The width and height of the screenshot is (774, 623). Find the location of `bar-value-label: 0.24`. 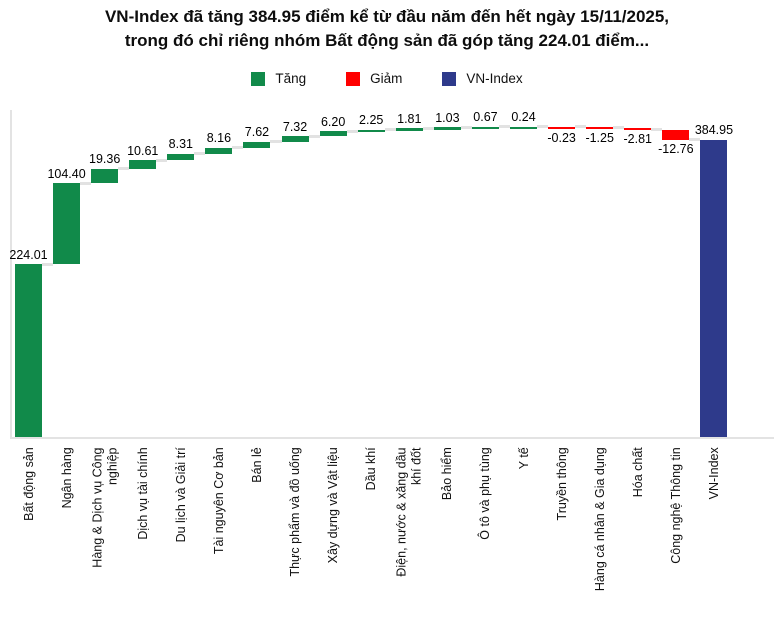

bar-value-label: 0.24 is located at coordinates (523, 117).